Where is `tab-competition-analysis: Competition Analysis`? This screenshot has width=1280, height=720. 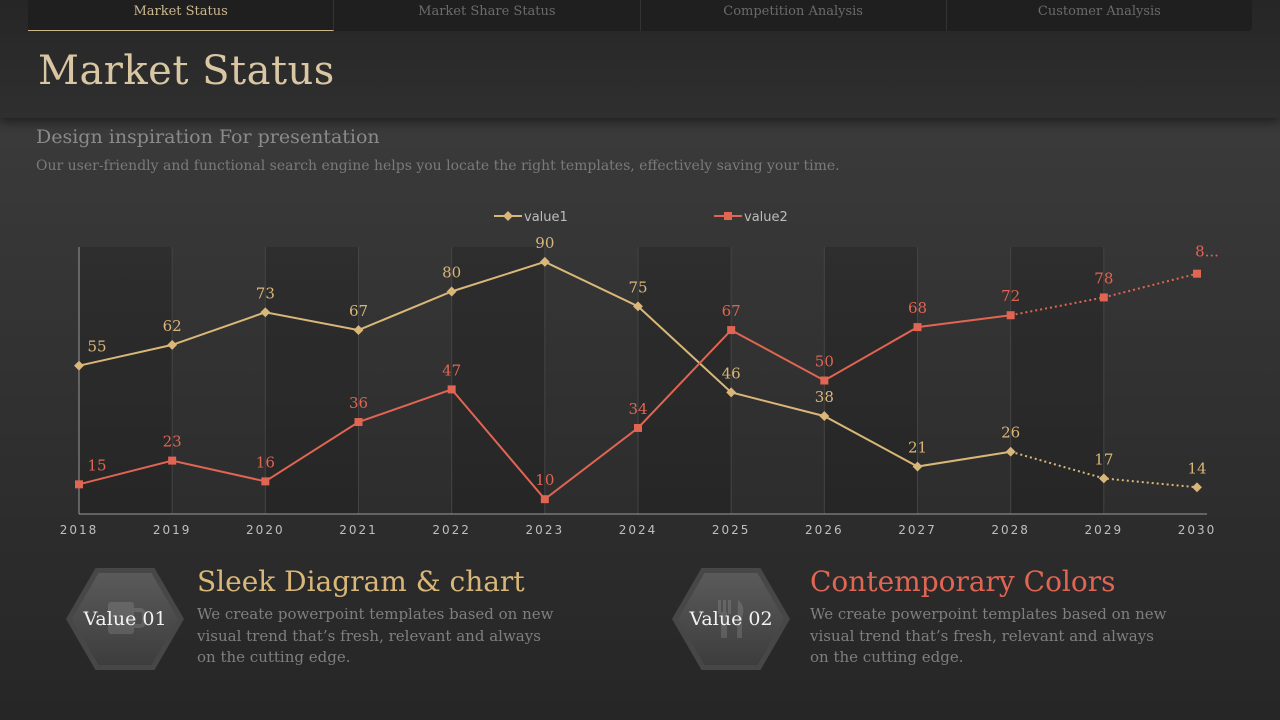 tab-competition-analysis: Competition Analysis is located at coordinates (794, 15).